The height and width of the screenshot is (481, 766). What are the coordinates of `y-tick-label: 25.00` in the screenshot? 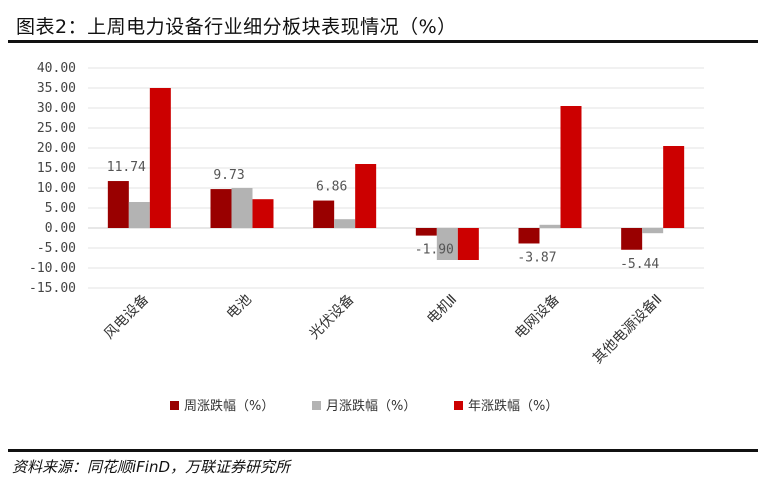 It's located at (56, 128).